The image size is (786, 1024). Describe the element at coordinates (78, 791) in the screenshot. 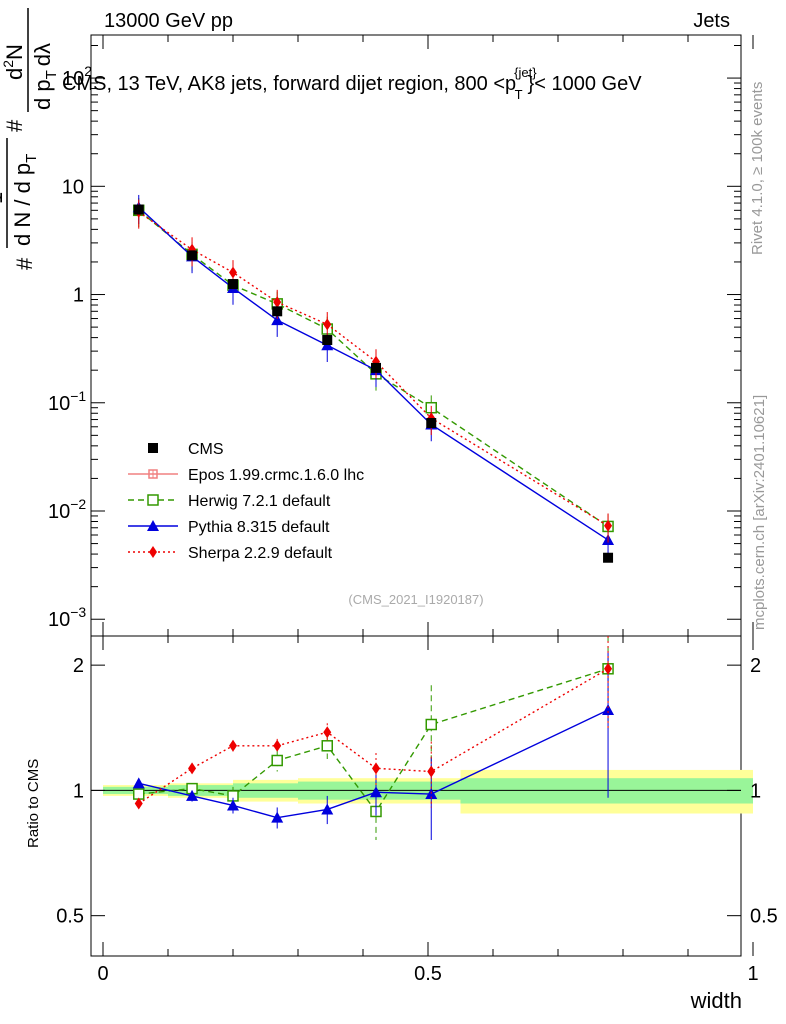

I see `ratio-tick-label-1: 1` at that location.